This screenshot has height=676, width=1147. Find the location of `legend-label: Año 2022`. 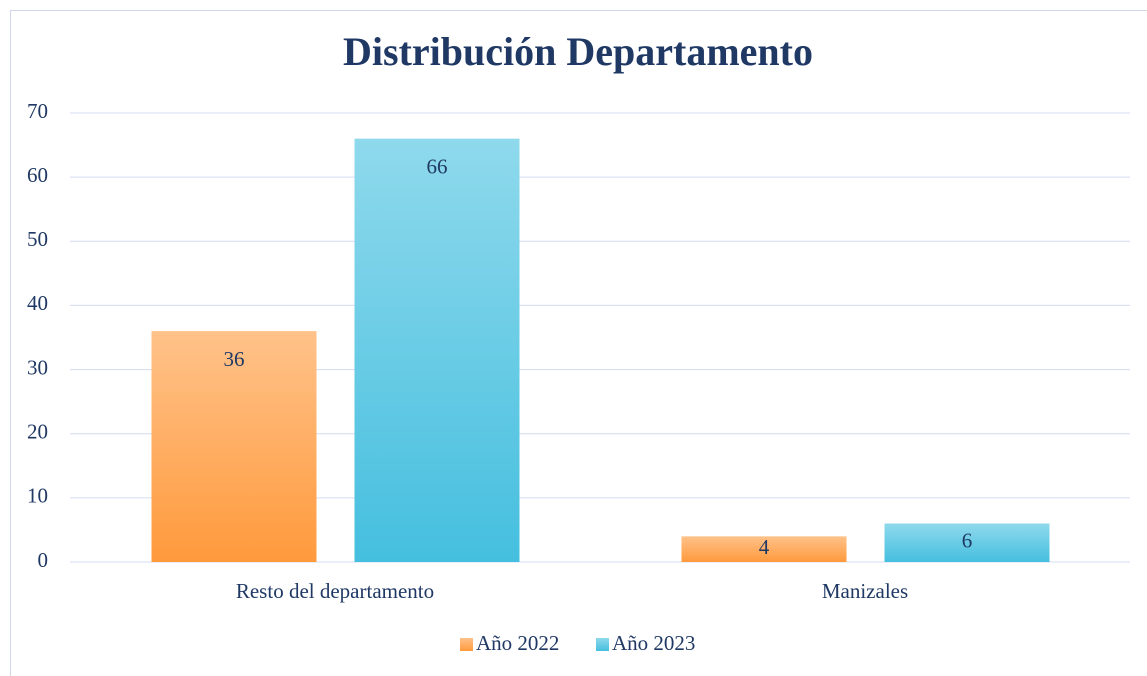

legend-label: Año 2022 is located at coordinates (517, 643).